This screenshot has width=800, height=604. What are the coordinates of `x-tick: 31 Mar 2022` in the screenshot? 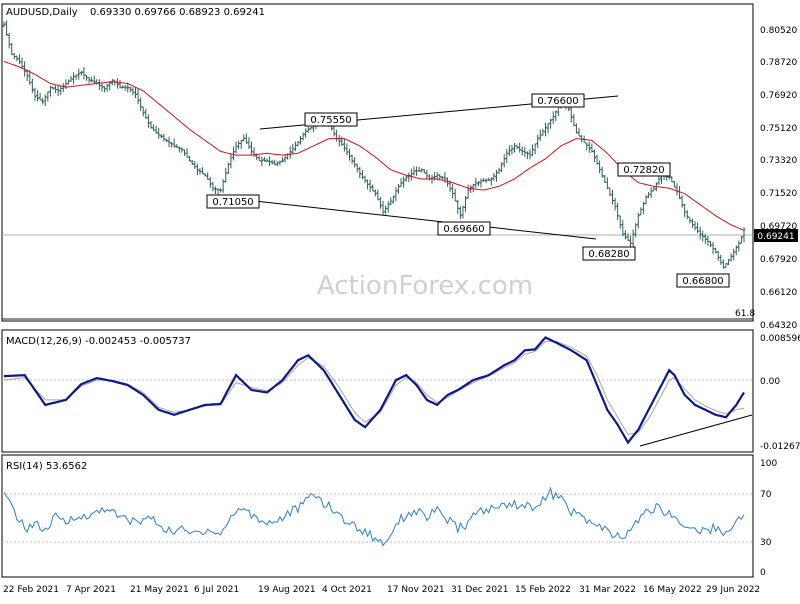 It's located at (607, 590).